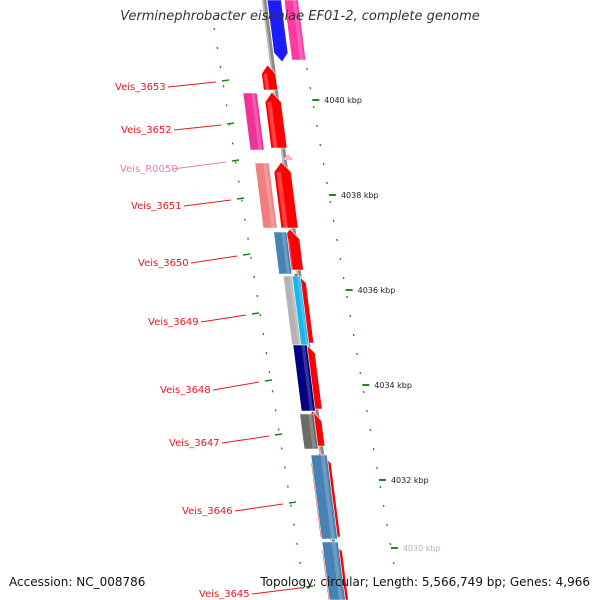 This screenshot has width=600, height=600. What do you see at coordinates (337, 571) in the screenshot?
I see `gene-feature-left-steelblue-3-shine` at bounding box center [337, 571].